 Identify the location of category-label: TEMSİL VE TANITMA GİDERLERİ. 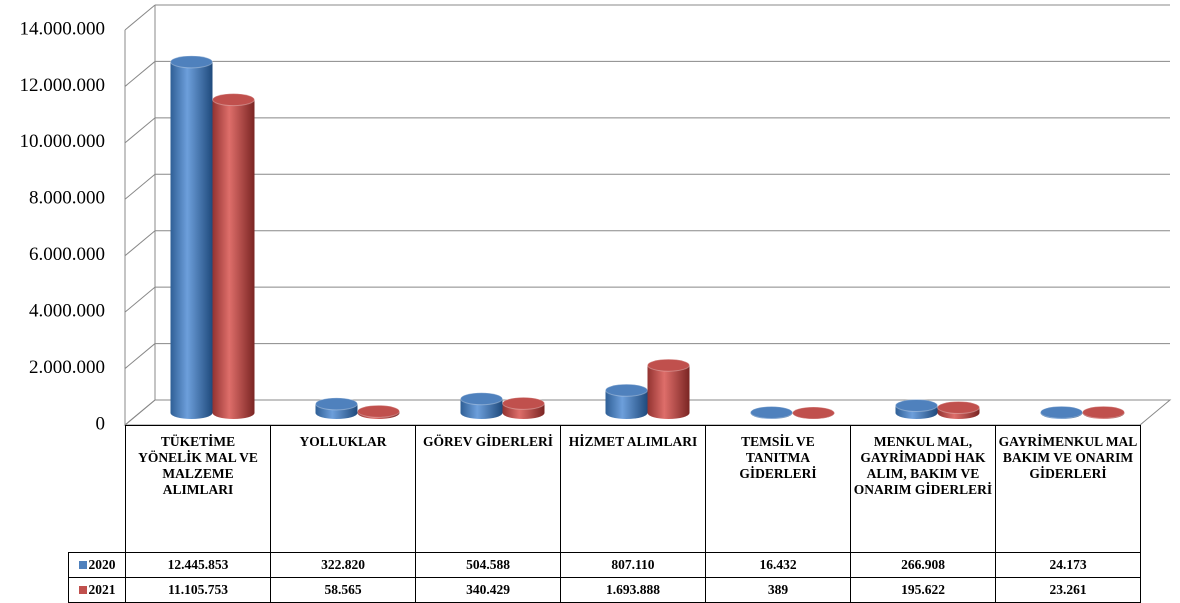
(778, 489).